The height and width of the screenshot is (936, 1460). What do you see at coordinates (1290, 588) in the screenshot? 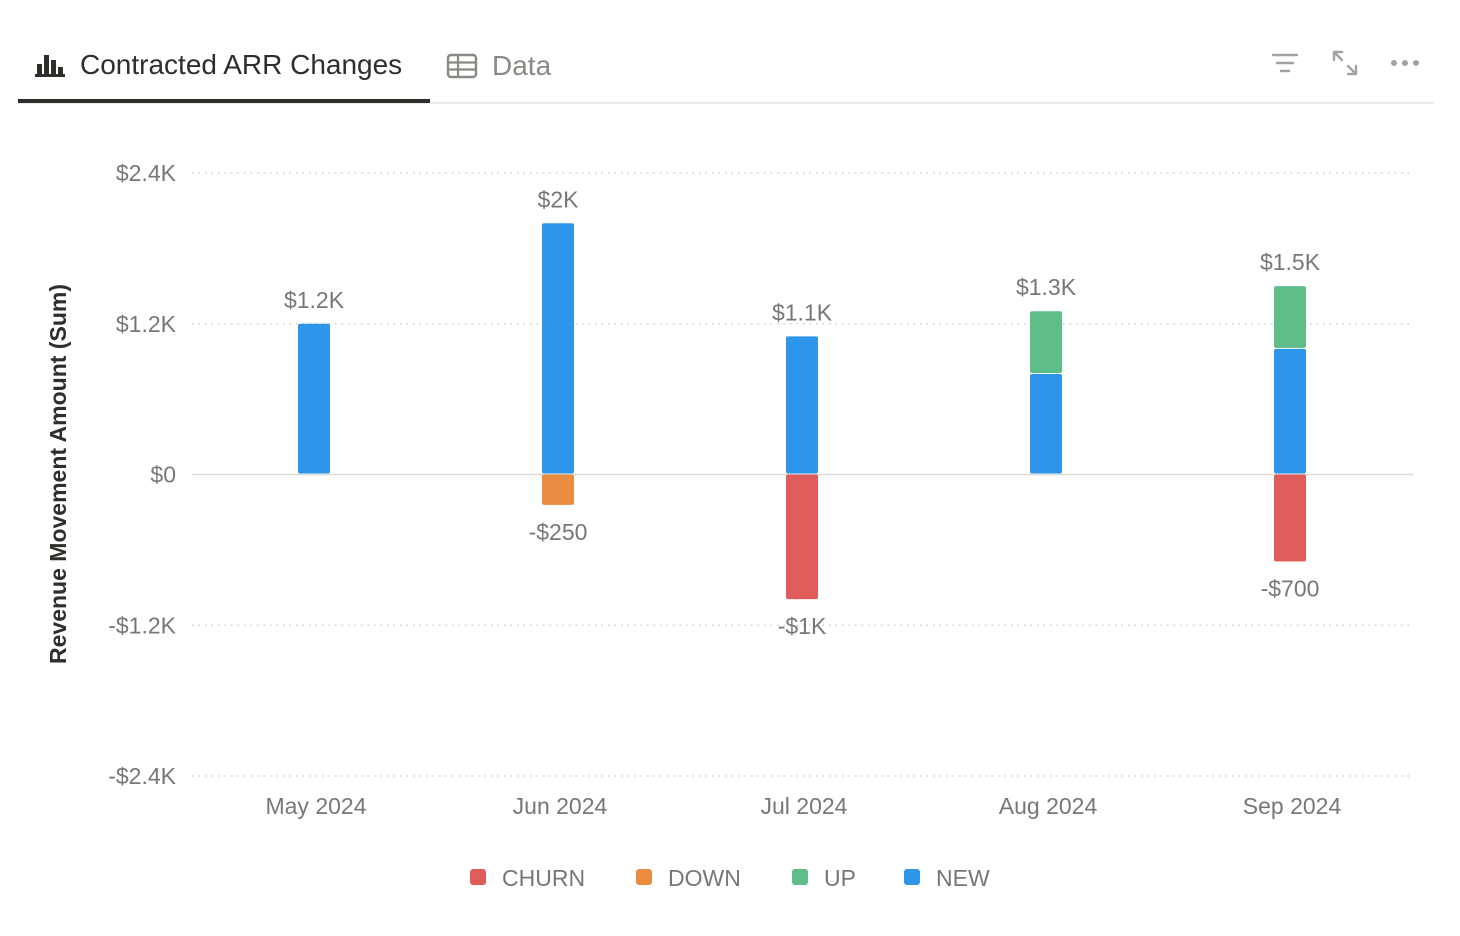
I see `bar-total-label: -$700` at bounding box center [1290, 588].